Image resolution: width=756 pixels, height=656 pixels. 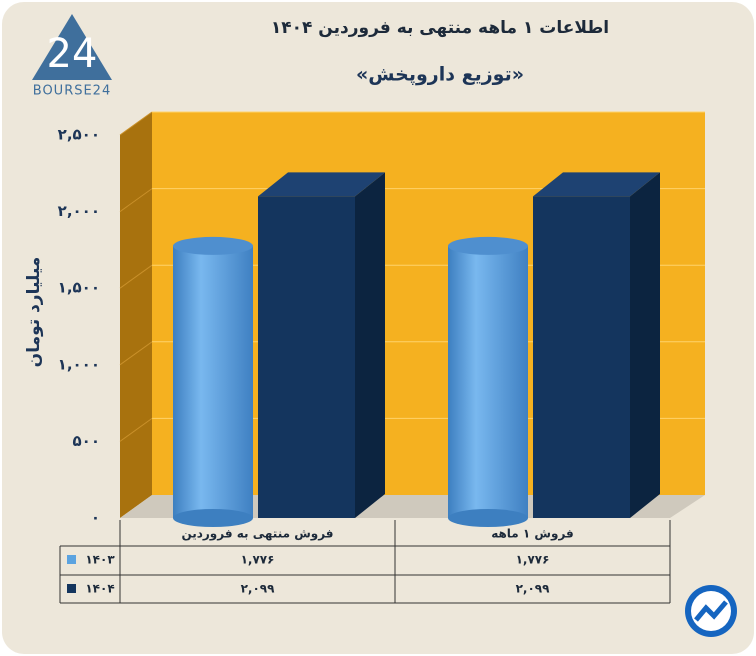 What do you see at coordinates (99, 589) in the screenshot?
I see `legend-label: ۱۴۰۴` at bounding box center [99, 589].